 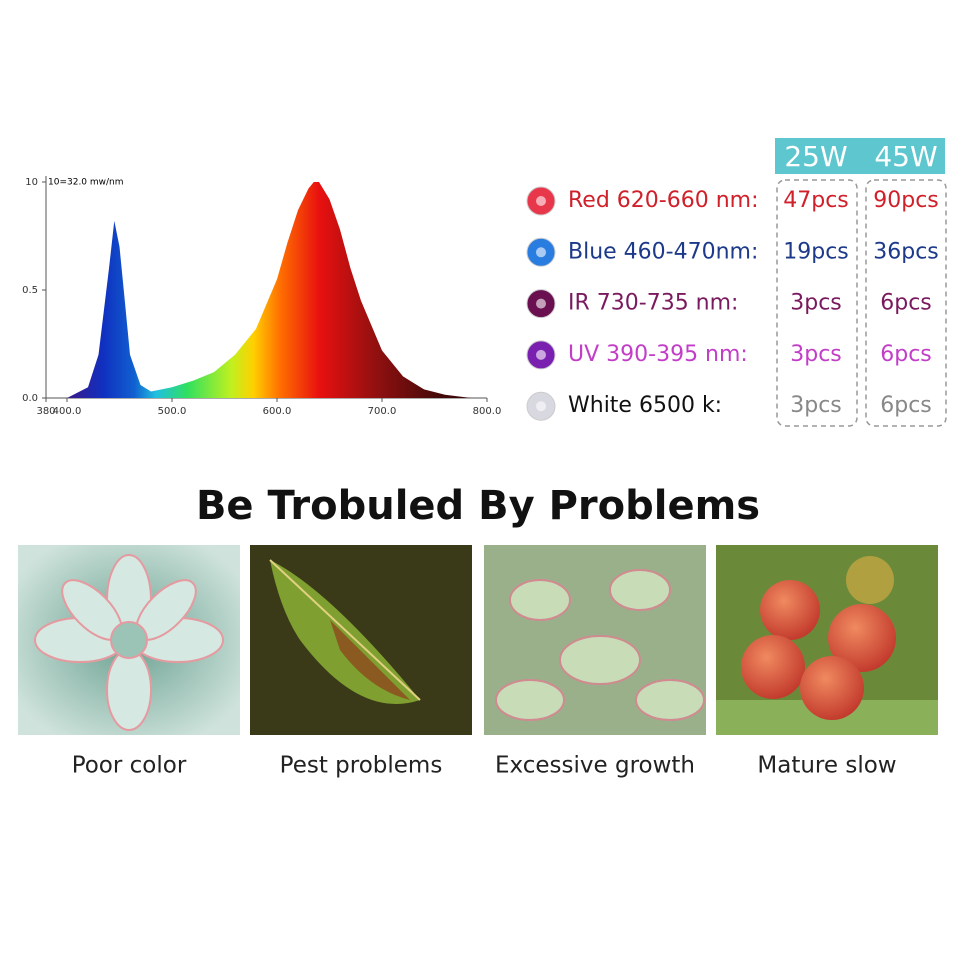 What do you see at coordinates (30, 290) in the screenshot?
I see `y-tick-label: 0.5` at bounding box center [30, 290].